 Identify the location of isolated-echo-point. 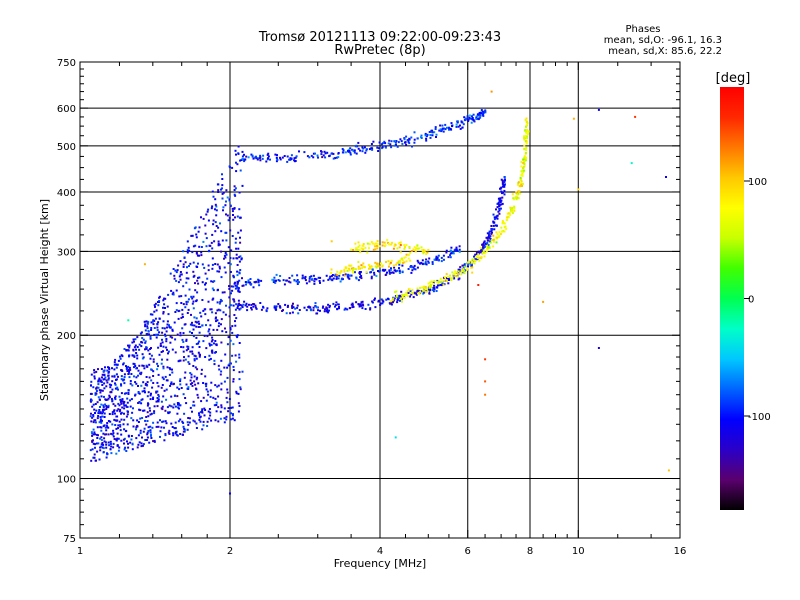
(573, 118).